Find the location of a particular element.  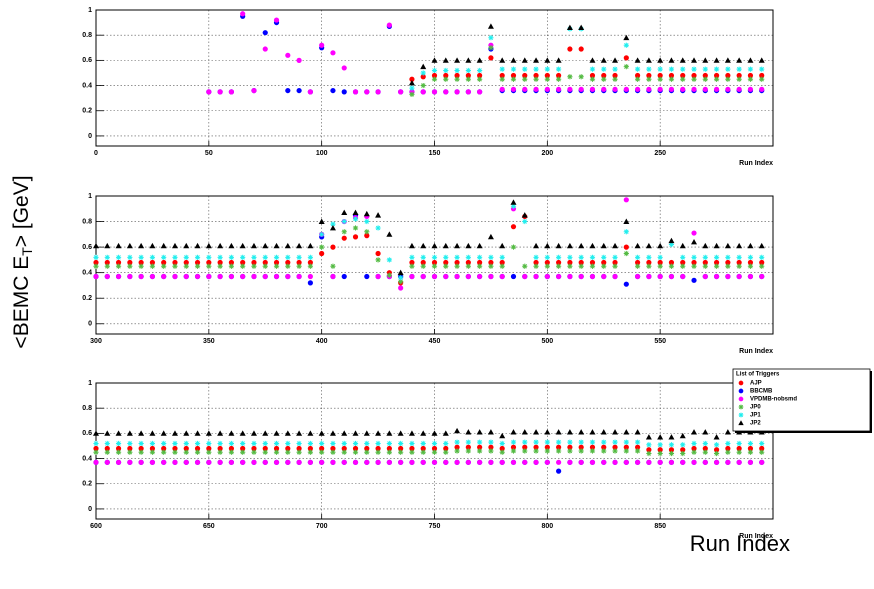

legend-label: AJP is located at coordinates (756, 384).